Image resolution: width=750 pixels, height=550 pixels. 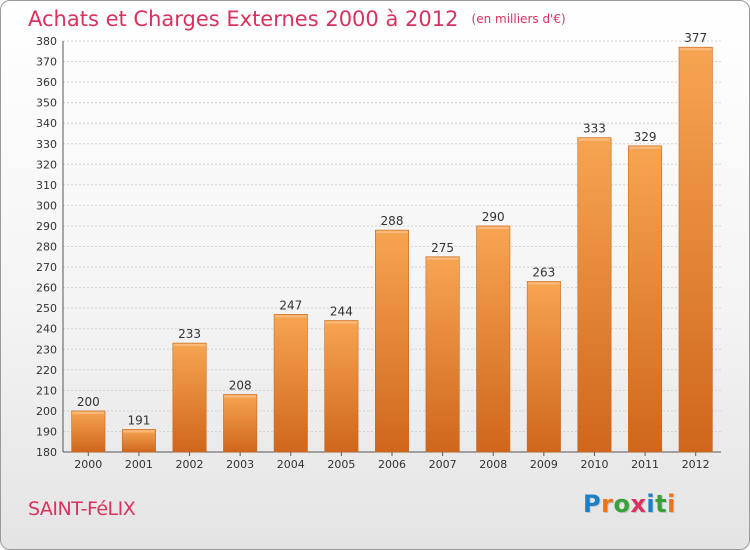 What do you see at coordinates (341, 464) in the screenshot?
I see `x-tick-label: 2005` at bounding box center [341, 464].